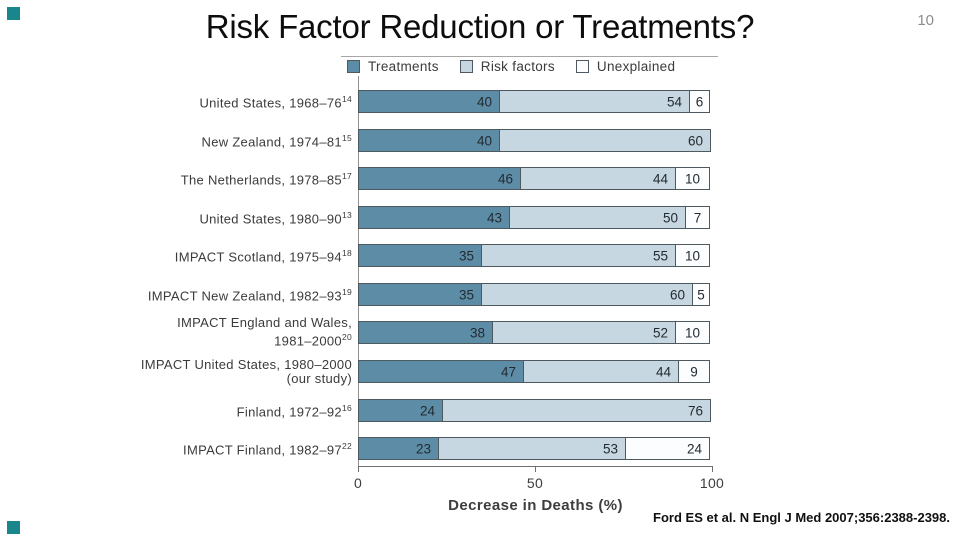 This screenshot has width=960, height=540. What do you see at coordinates (346, 176) in the screenshot?
I see `reference-superscript: 17` at bounding box center [346, 176].